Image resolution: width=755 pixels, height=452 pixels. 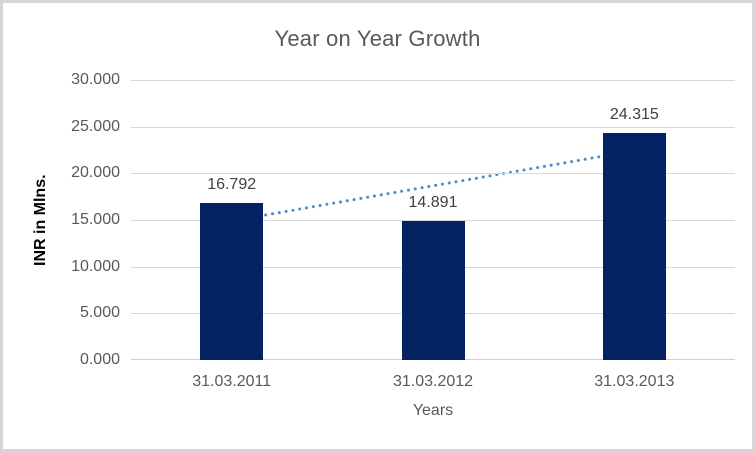 What do you see at coordinates (232, 281) in the screenshot?
I see `bar-31.03.2011` at bounding box center [232, 281].